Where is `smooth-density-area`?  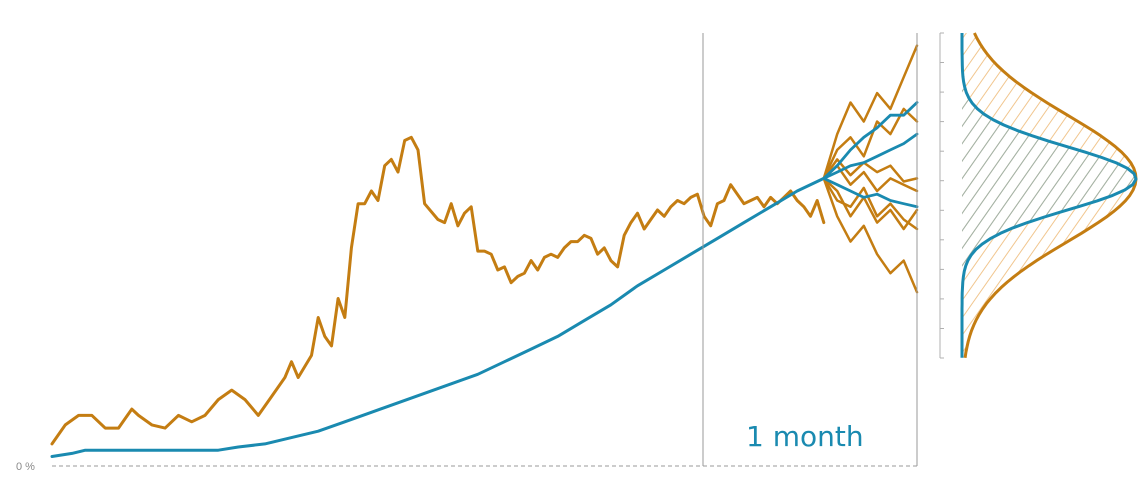 smooth-density-area is located at coordinates (1049, 195).